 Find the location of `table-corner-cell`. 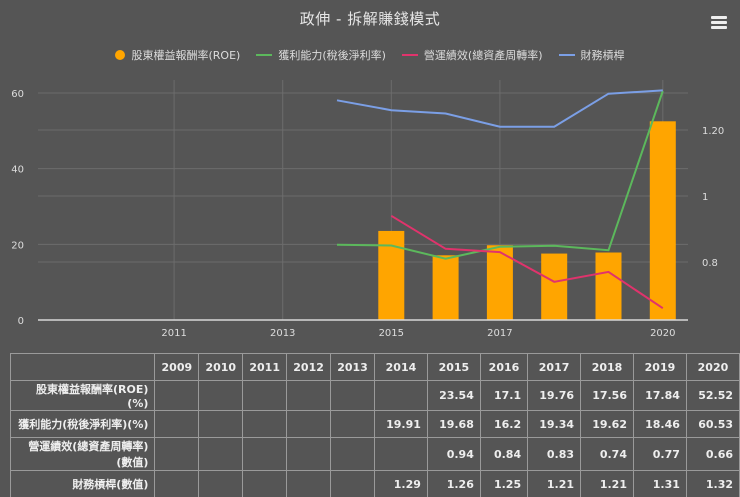

table-corner-cell is located at coordinates (82, 367).